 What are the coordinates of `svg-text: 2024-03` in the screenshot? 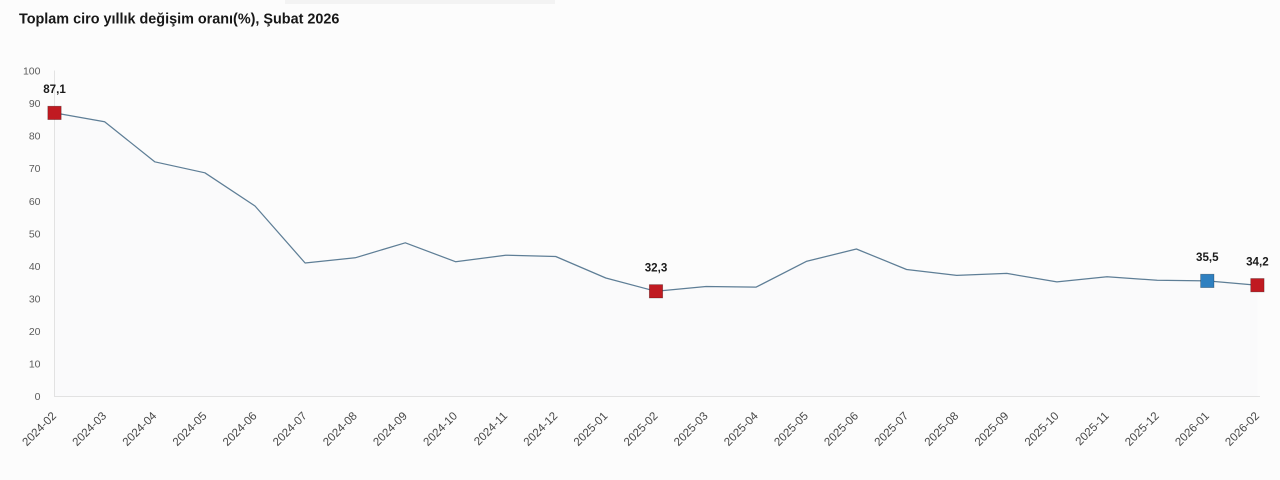 It's located at (89, 428).